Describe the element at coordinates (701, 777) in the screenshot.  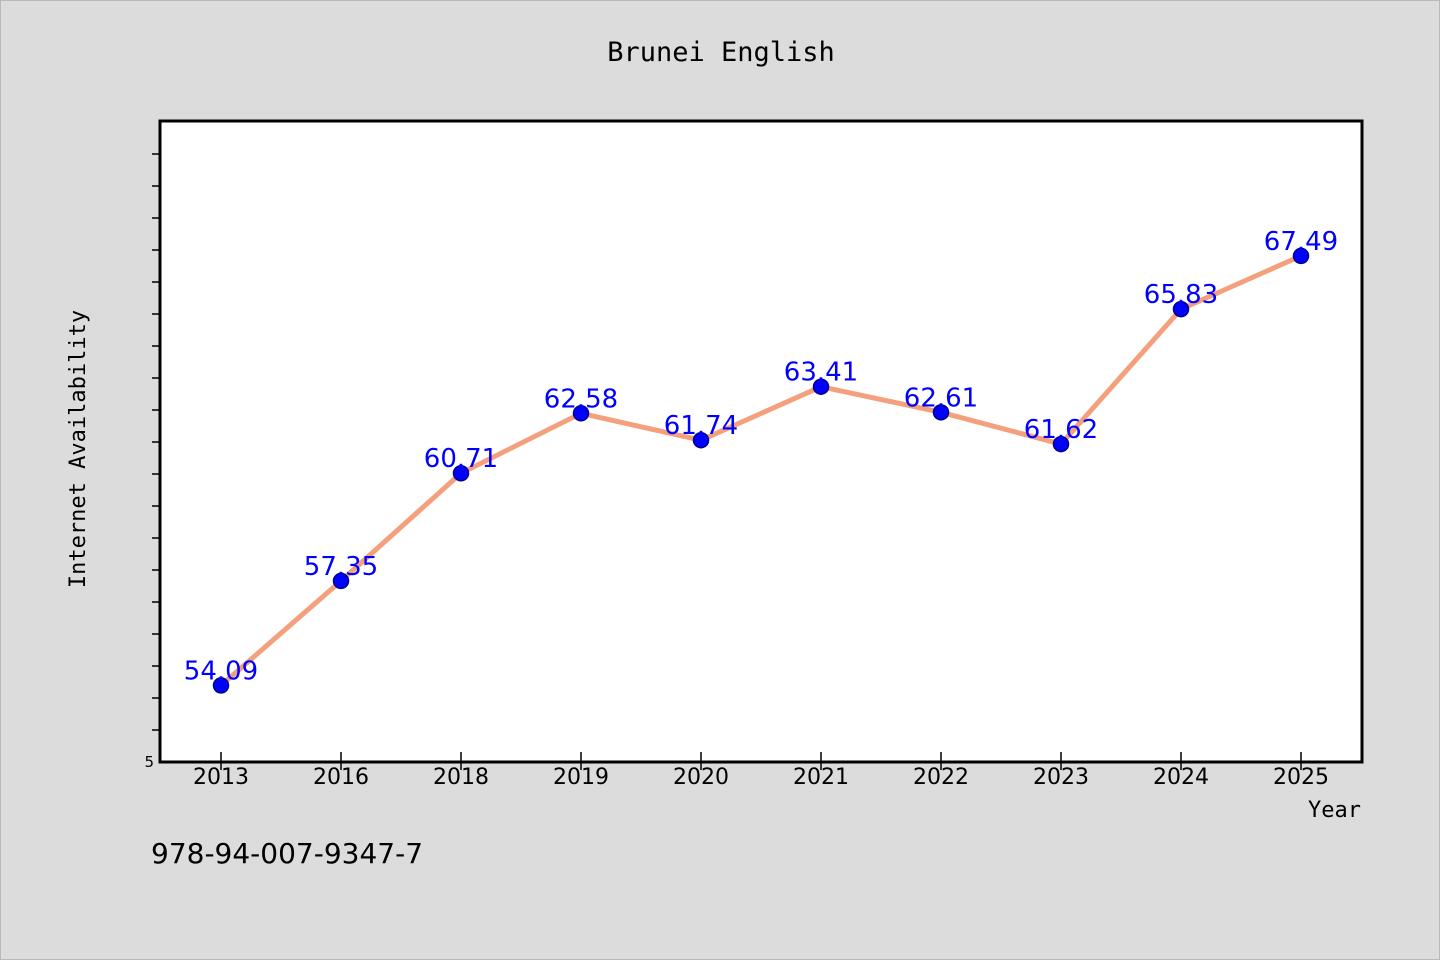
I see `x-tick-label: 2020` at that location.